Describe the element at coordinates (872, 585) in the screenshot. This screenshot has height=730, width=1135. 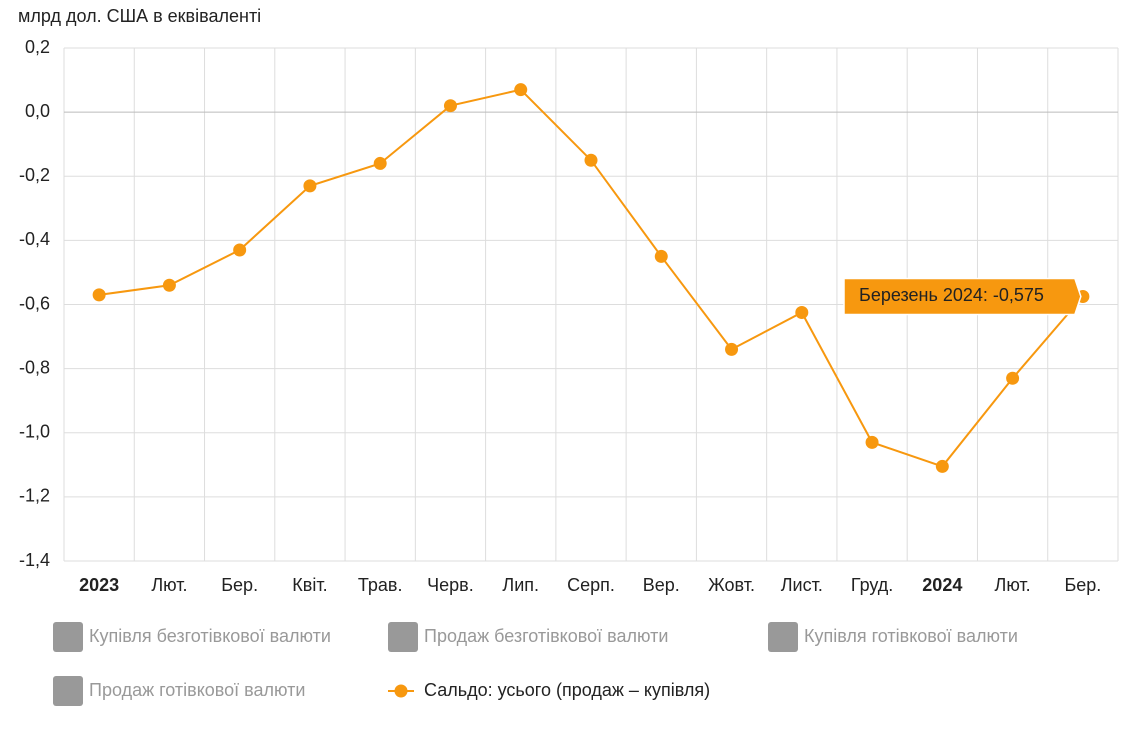
I see `x-tick-label: Груд.` at that location.